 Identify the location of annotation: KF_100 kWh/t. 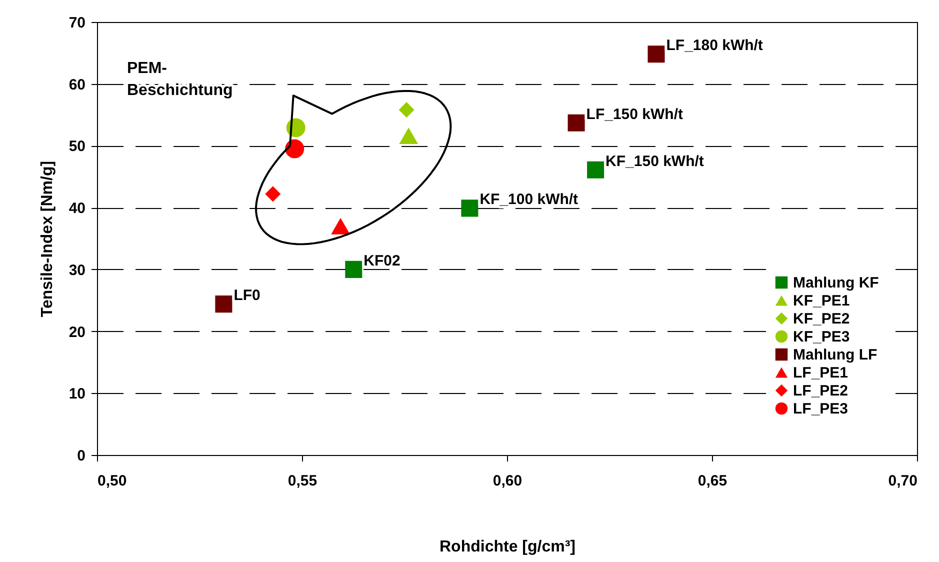
(529, 199).